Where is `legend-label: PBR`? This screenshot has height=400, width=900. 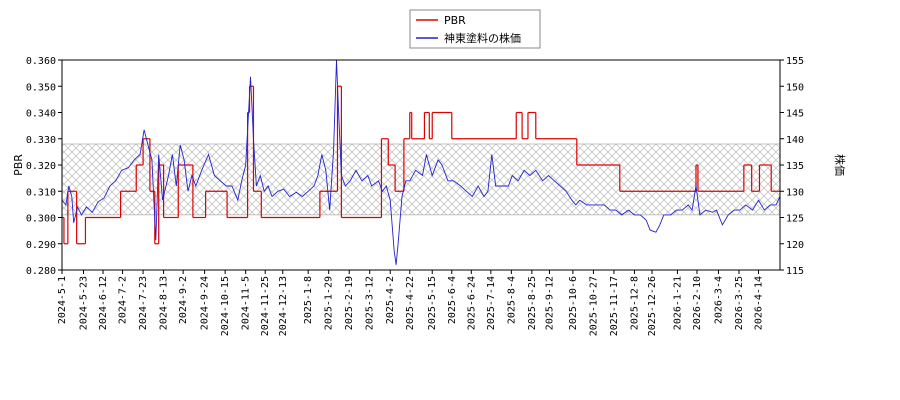 legend-label: PBR is located at coordinates (455, 20).